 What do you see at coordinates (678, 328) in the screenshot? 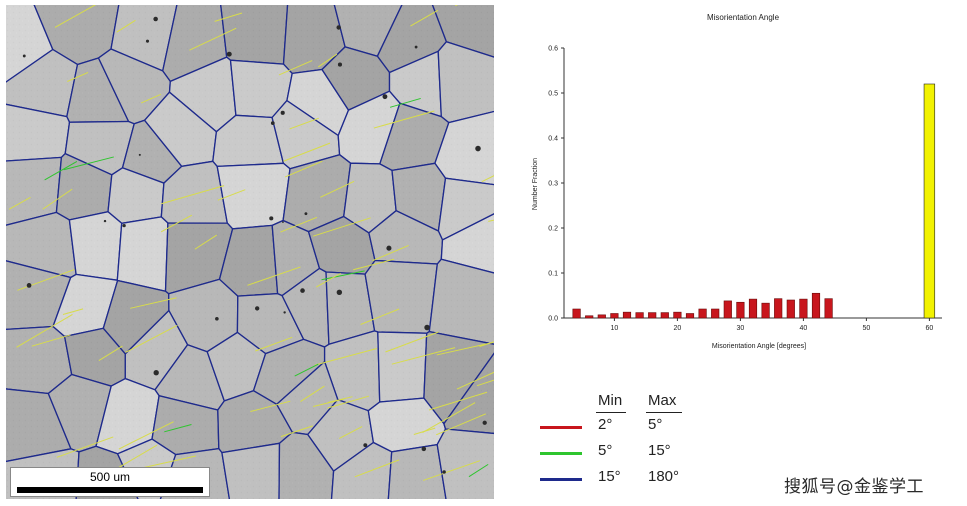
I see `x-tick-label: 20` at bounding box center [678, 328].